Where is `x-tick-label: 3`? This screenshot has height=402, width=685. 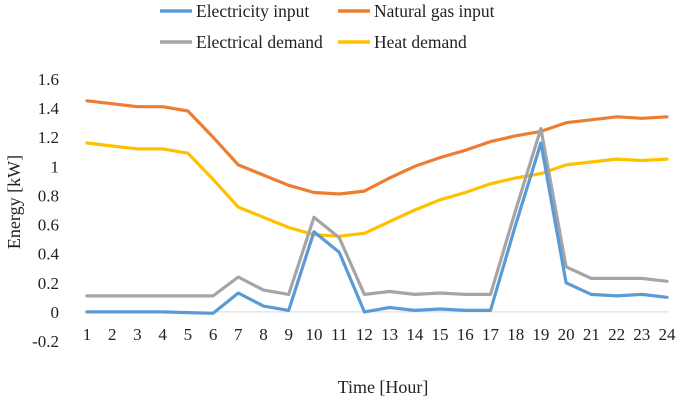
x-tick-label: 3 is located at coordinates (137, 334).